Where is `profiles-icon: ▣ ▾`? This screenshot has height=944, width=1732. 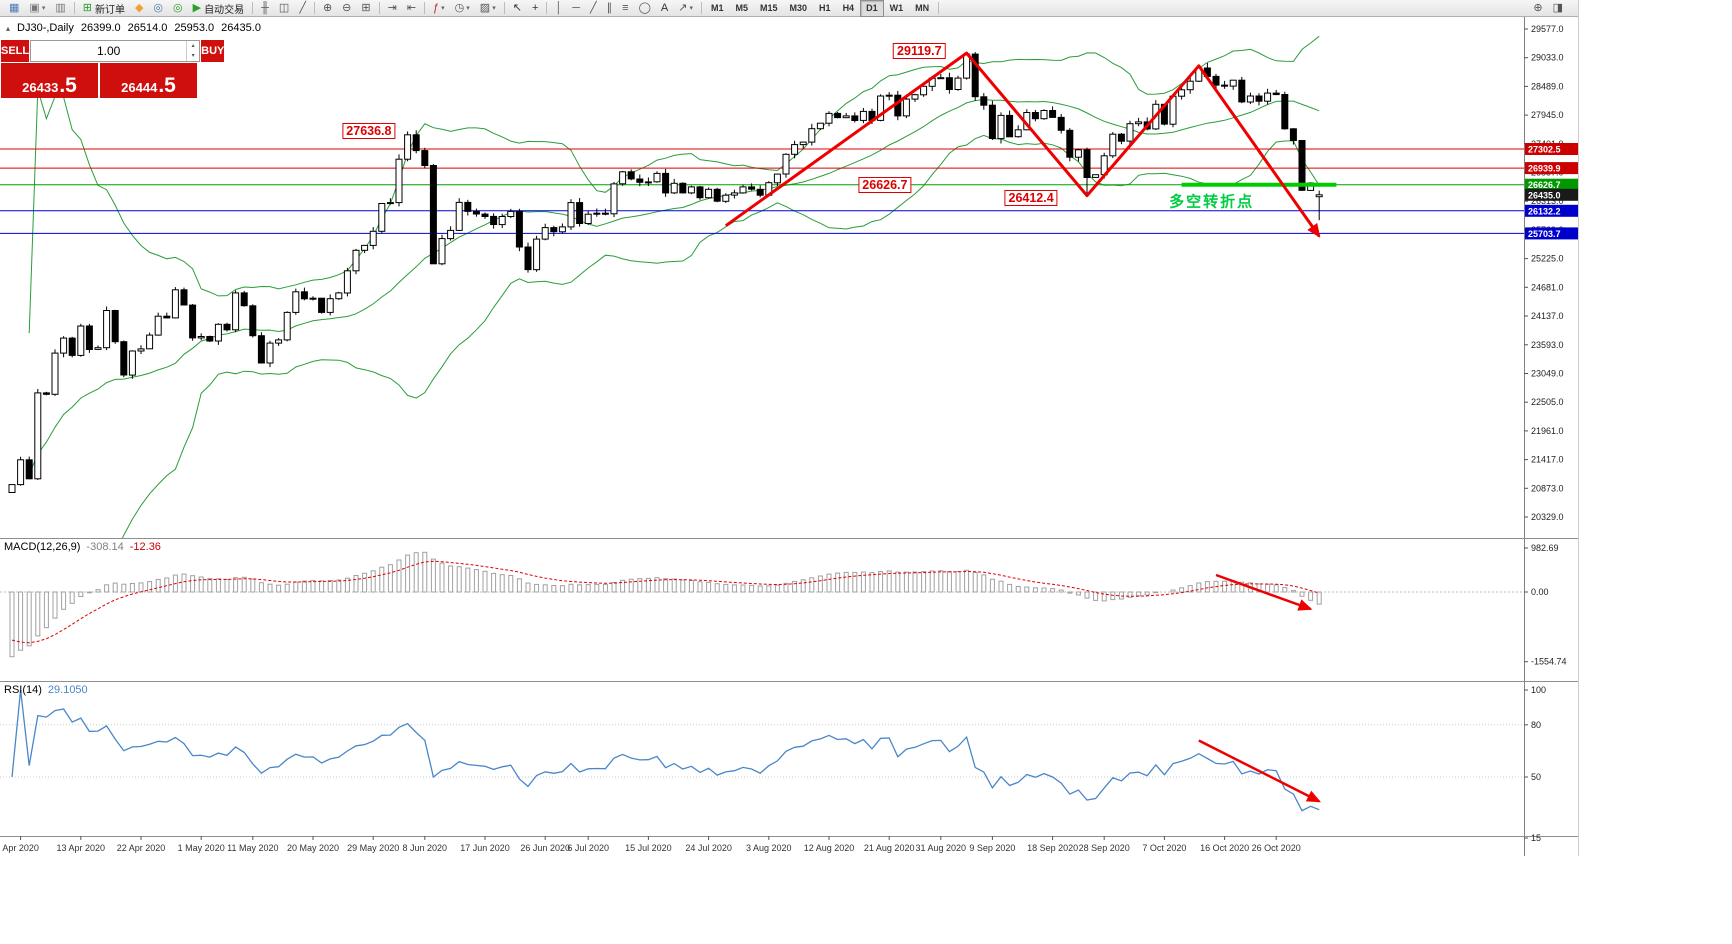
profiles-icon: ▣ ▾ is located at coordinates (37, 8).